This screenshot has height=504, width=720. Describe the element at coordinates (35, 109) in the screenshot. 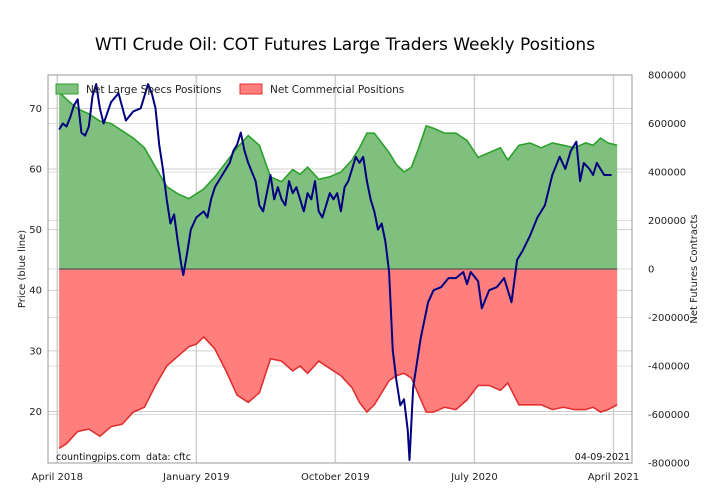

I see `left-tick-label-5: 70` at that location.